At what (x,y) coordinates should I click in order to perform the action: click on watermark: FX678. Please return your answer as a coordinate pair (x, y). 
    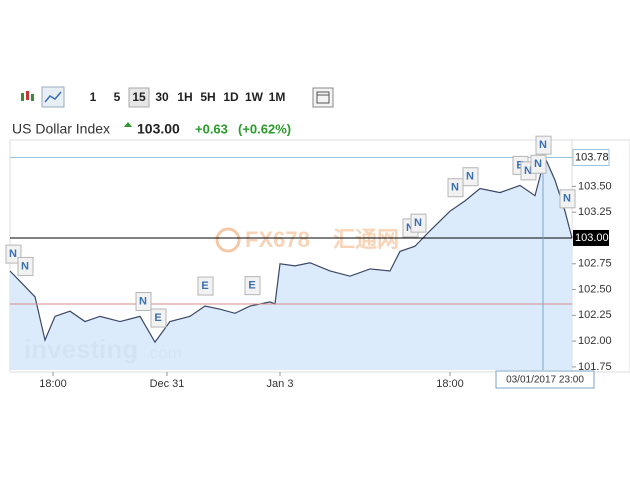
    Looking at the image, I should click on (277, 239).